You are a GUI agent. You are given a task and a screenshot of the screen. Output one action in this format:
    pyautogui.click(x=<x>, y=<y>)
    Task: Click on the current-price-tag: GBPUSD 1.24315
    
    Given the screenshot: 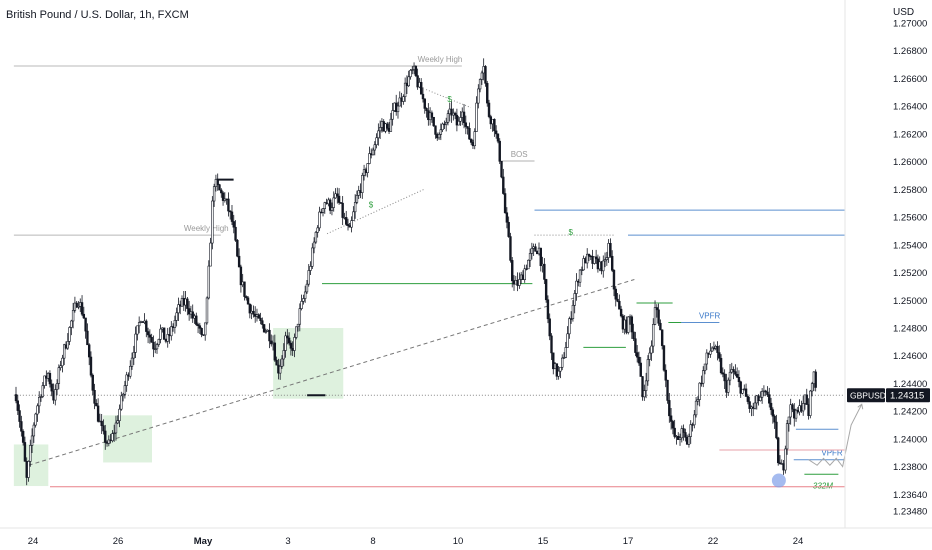 What is the action you would take?
    pyautogui.click(x=888, y=395)
    